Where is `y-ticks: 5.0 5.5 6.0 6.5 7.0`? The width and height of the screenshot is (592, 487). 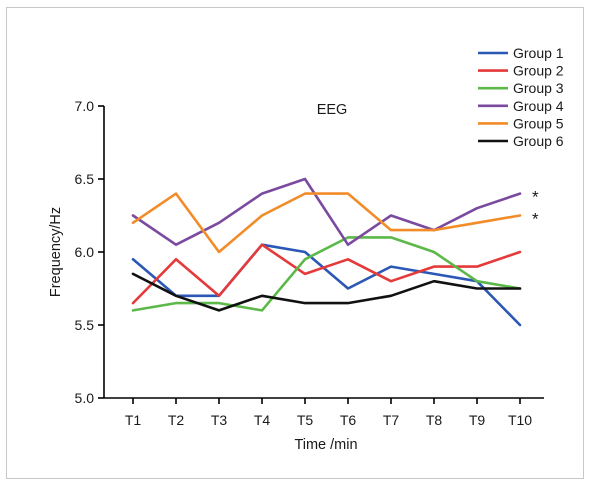 y-ticks: 5.0 5.5 6.0 6.5 7.0 is located at coordinates (89, 252).